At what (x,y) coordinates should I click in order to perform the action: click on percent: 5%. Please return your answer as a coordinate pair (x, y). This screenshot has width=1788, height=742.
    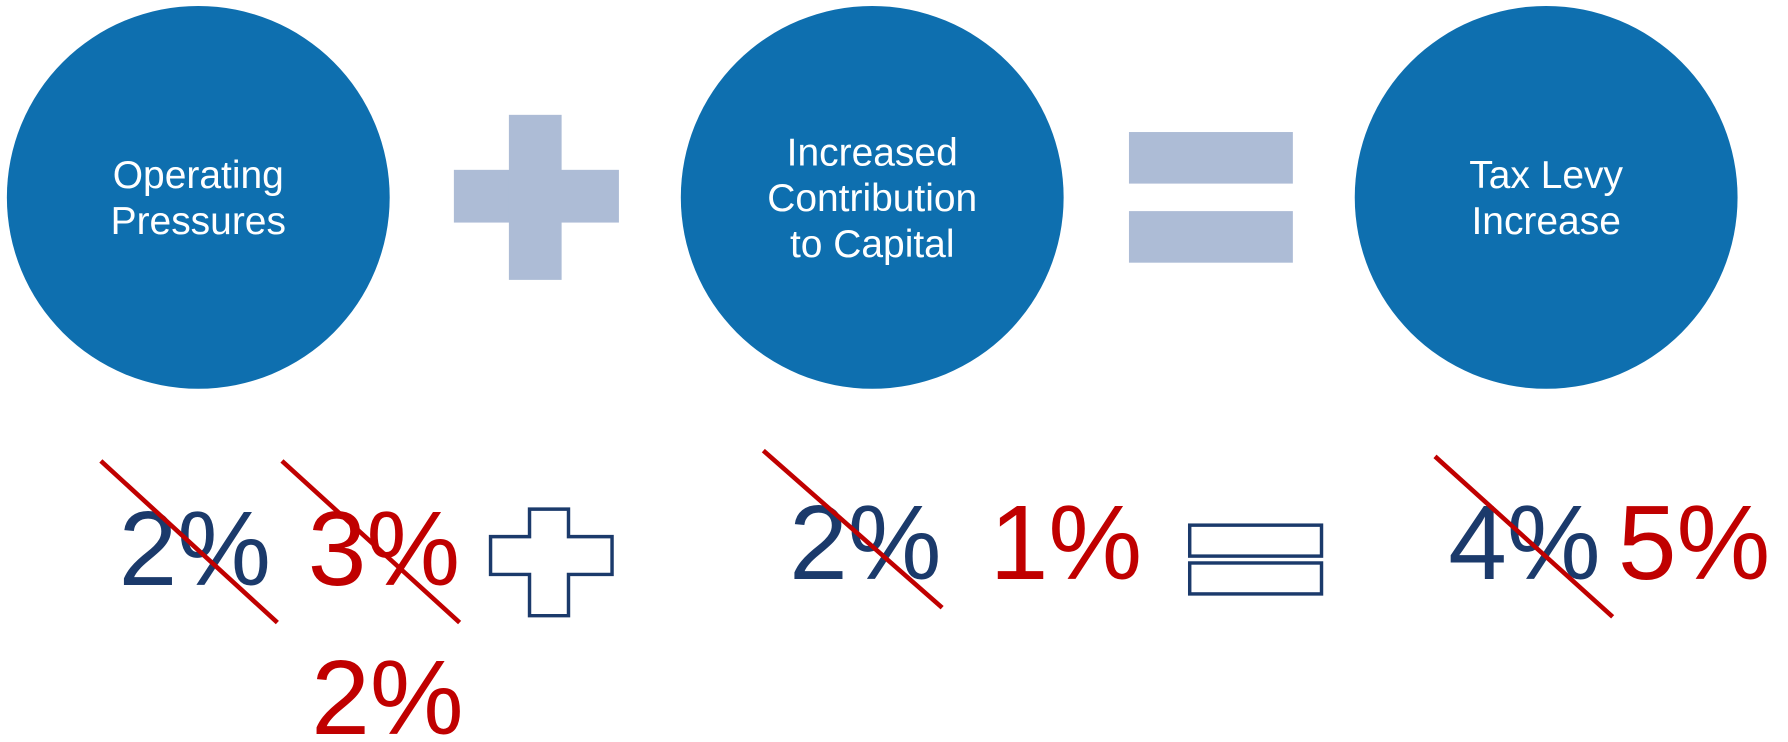
    Looking at the image, I should click on (1694, 543).